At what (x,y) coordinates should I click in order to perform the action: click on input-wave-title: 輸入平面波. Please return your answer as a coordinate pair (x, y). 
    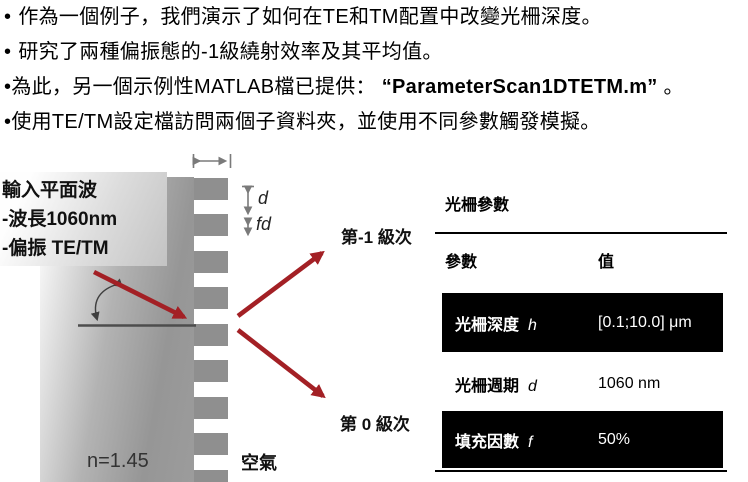
    Looking at the image, I should click on (50, 190).